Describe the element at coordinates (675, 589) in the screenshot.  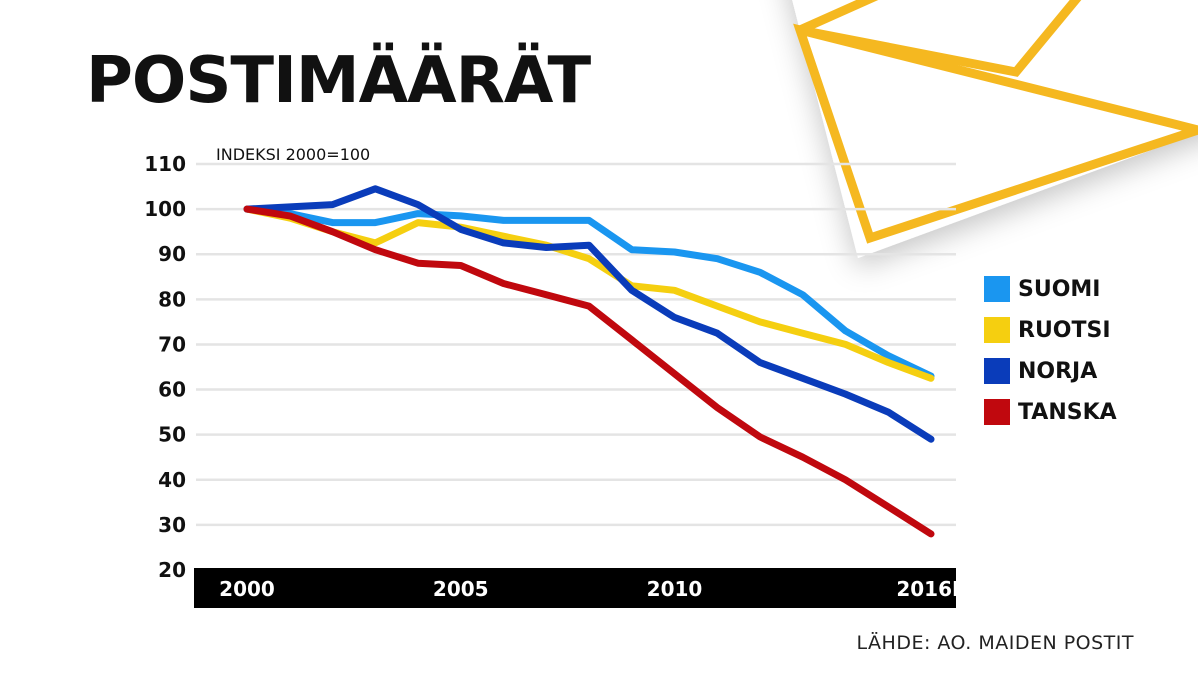
I see `x-tick-label: 2010` at that location.